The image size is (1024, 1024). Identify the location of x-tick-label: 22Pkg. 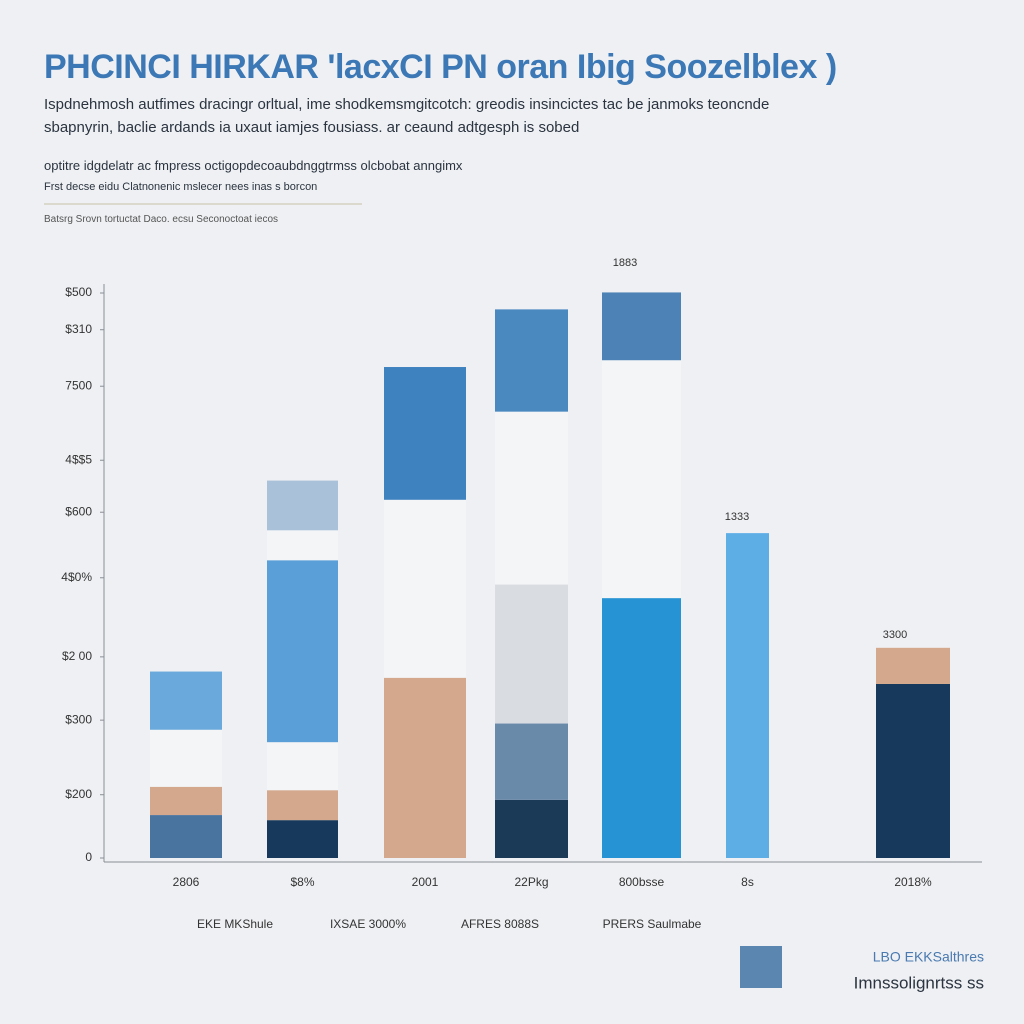
(531, 882).